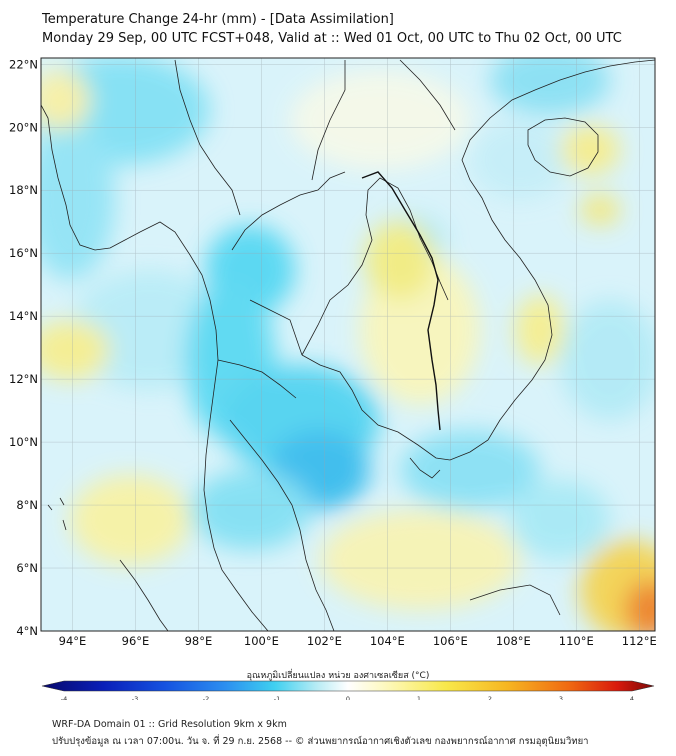 This screenshot has height=756, width=676. Describe the element at coordinates (23, 379) in the screenshot. I see `lat-tick-label: 12°N` at that location.